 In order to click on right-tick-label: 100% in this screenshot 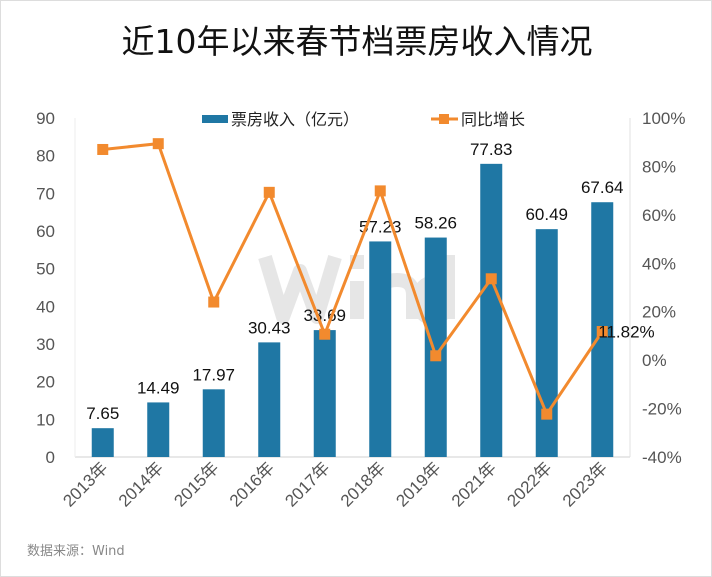, I will do `click(663, 118)`.